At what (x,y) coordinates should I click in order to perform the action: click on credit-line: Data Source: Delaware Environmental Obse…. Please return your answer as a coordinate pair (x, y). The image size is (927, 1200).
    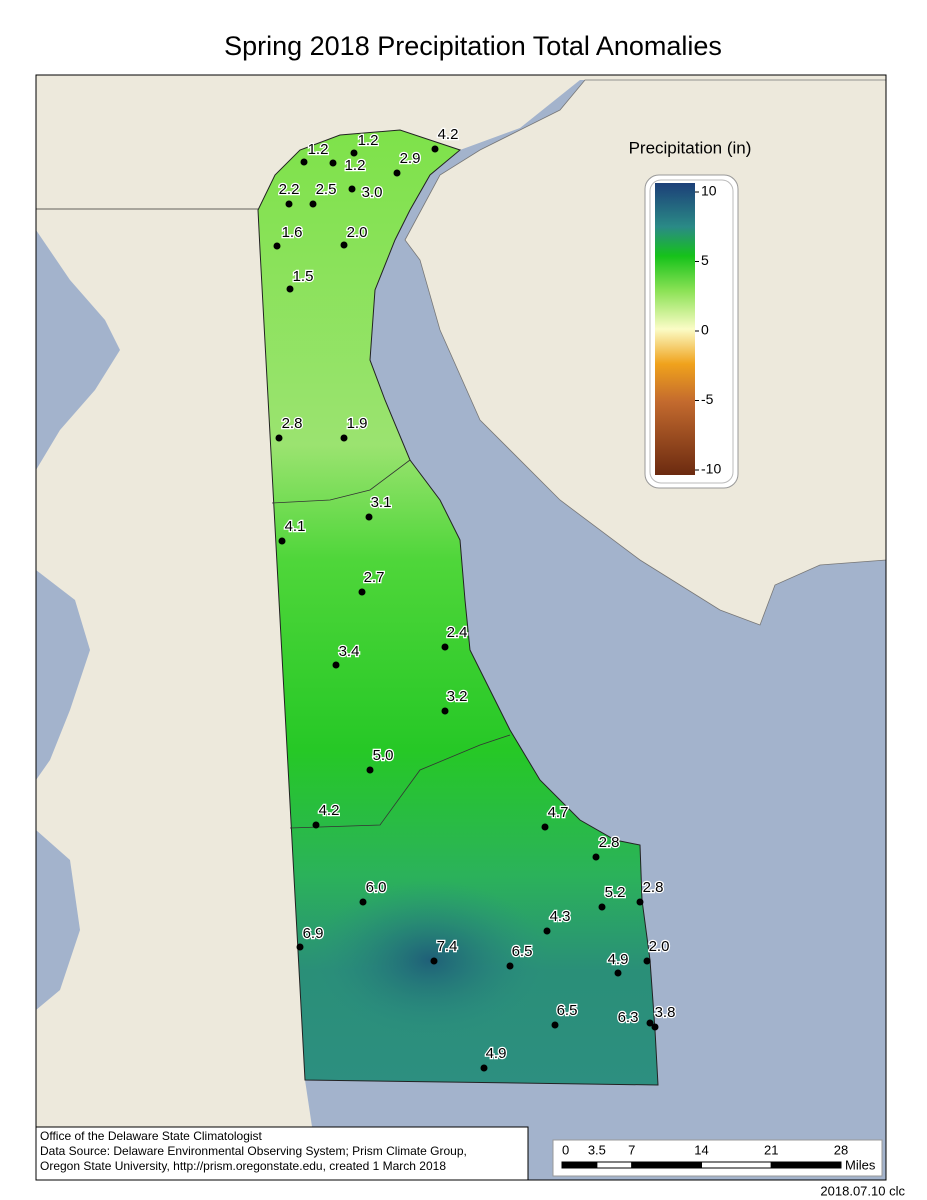
    Looking at the image, I should click on (253, 1151).